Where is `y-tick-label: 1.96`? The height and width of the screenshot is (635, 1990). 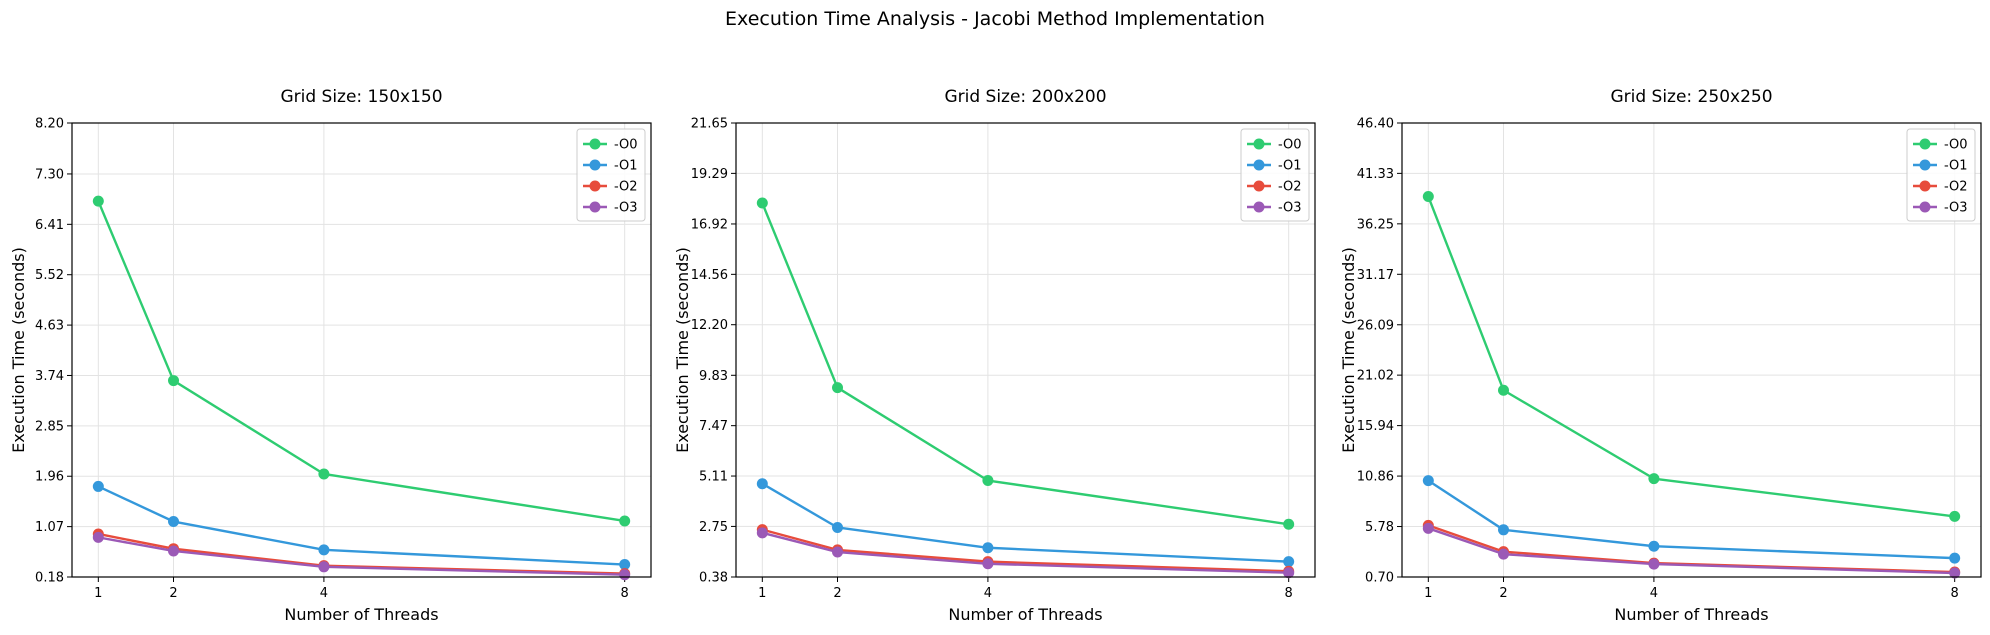 y-tick-label: 1.96 is located at coordinates (49, 477).